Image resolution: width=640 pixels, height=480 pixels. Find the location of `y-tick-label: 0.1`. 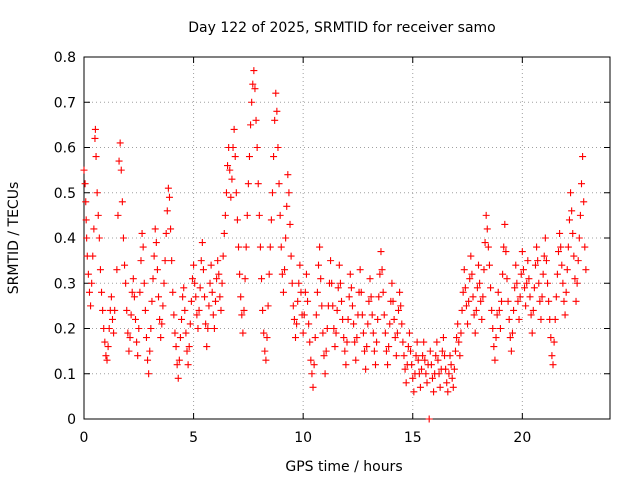

y-tick-label: 0.1 is located at coordinates (65, 375).